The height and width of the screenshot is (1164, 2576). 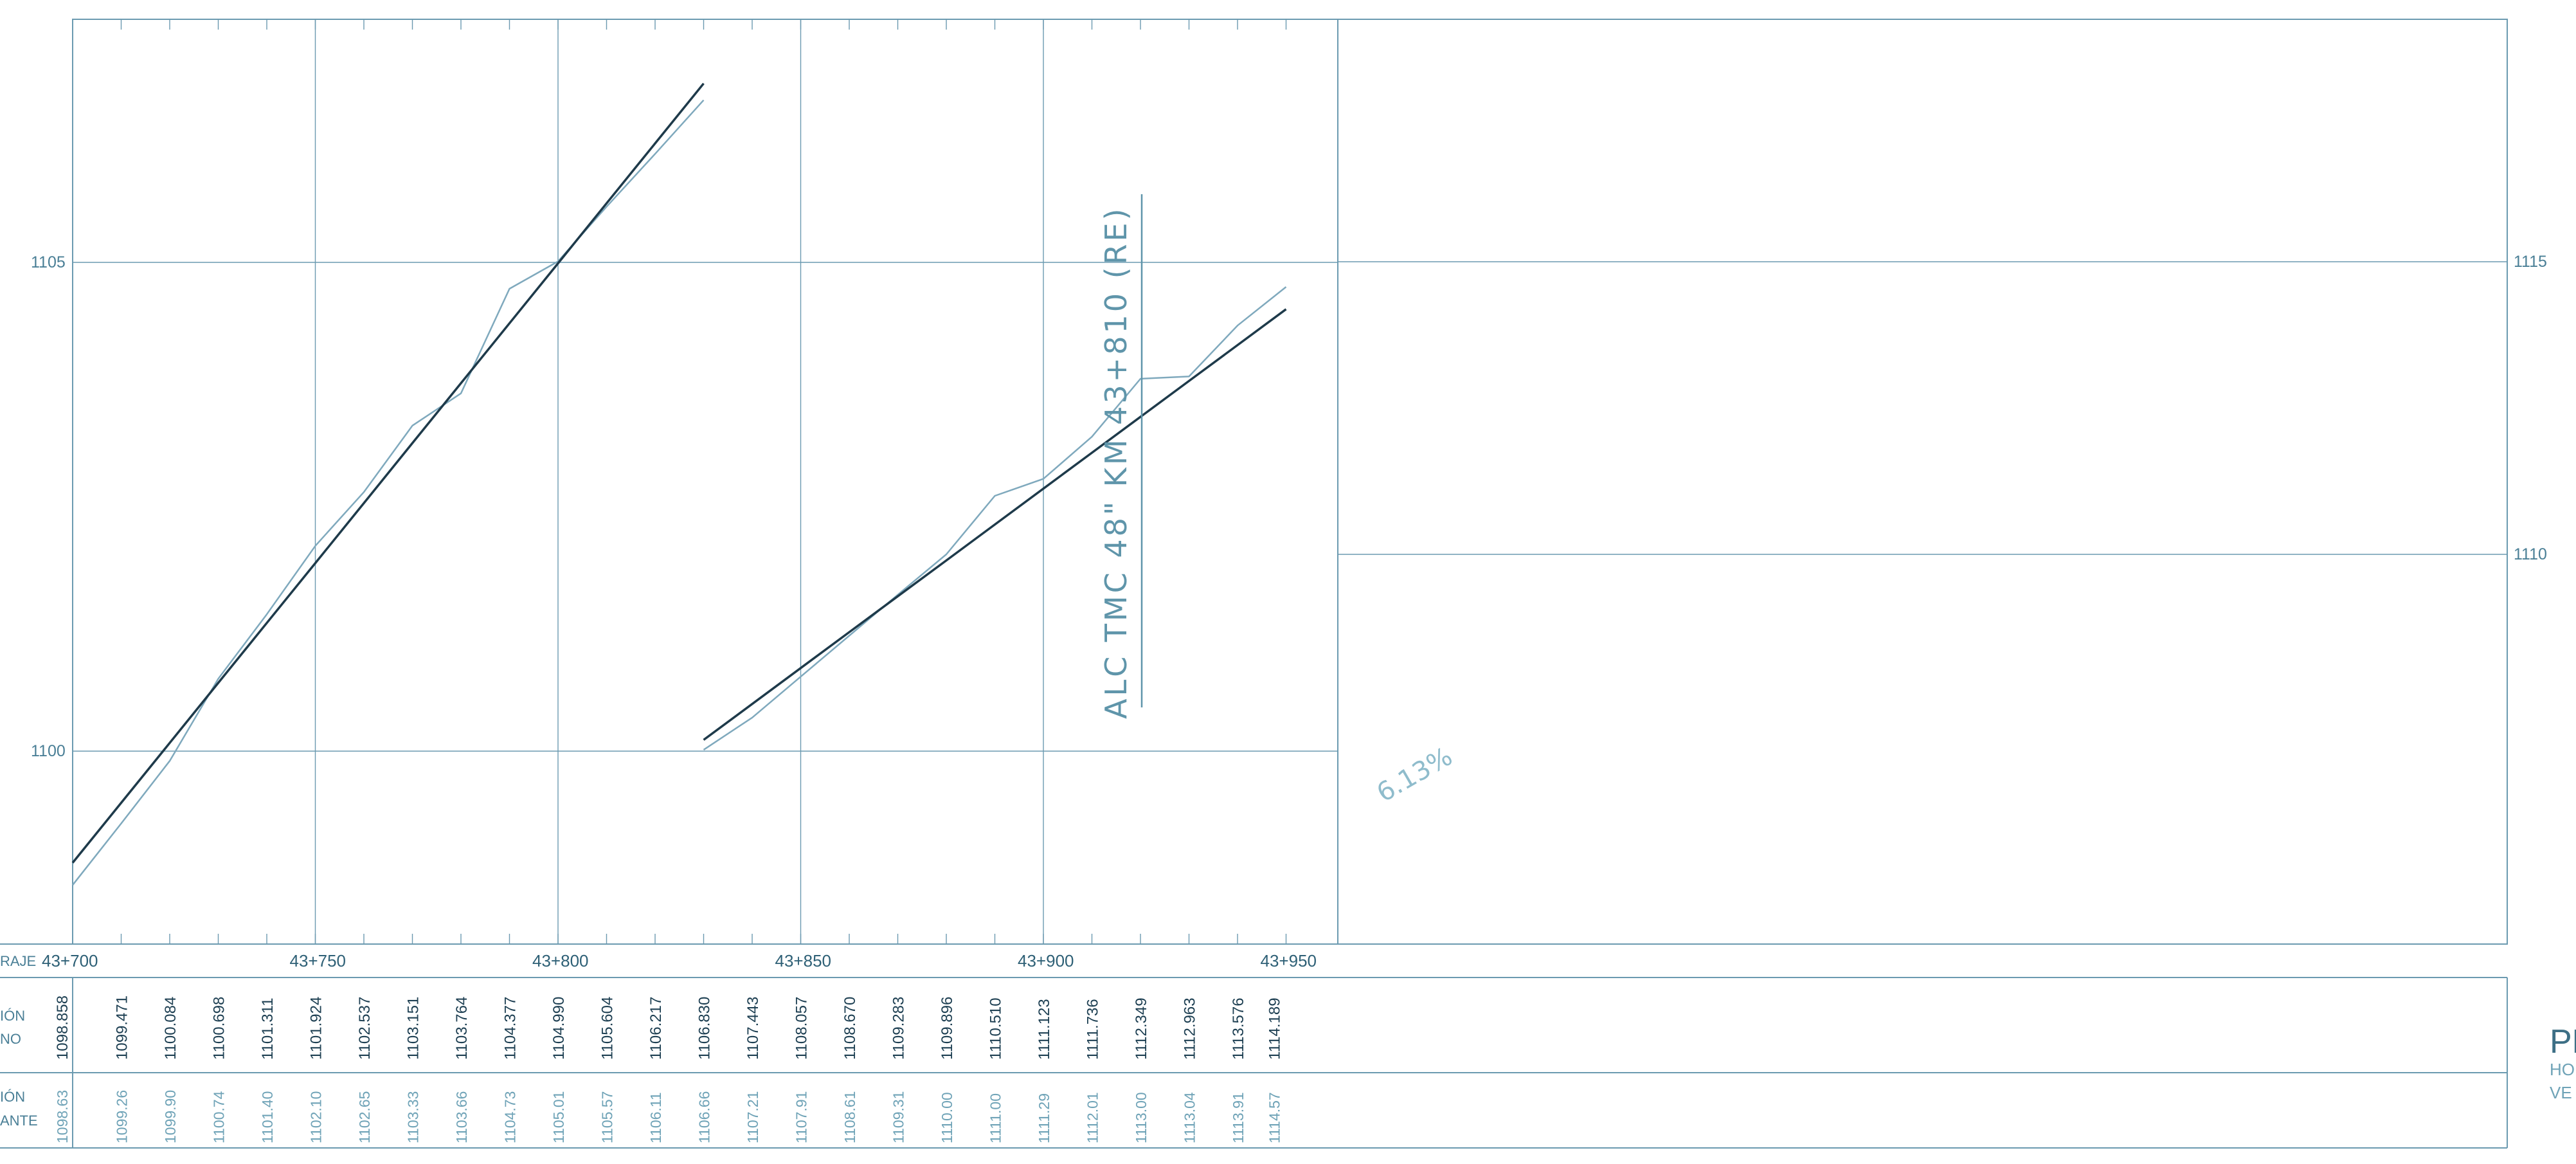 I want to click on design-elevation-value: 1108.670, so click(x=850, y=1028).